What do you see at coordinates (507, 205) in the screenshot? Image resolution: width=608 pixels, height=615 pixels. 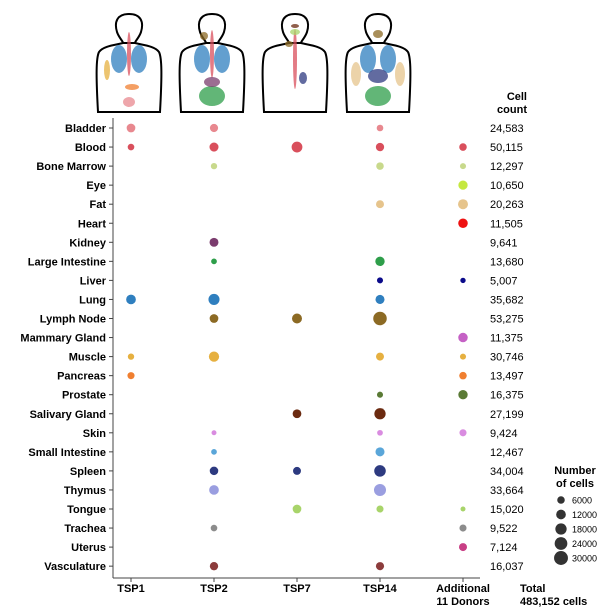 I see `cell-count-fat: 20,263` at bounding box center [507, 205].